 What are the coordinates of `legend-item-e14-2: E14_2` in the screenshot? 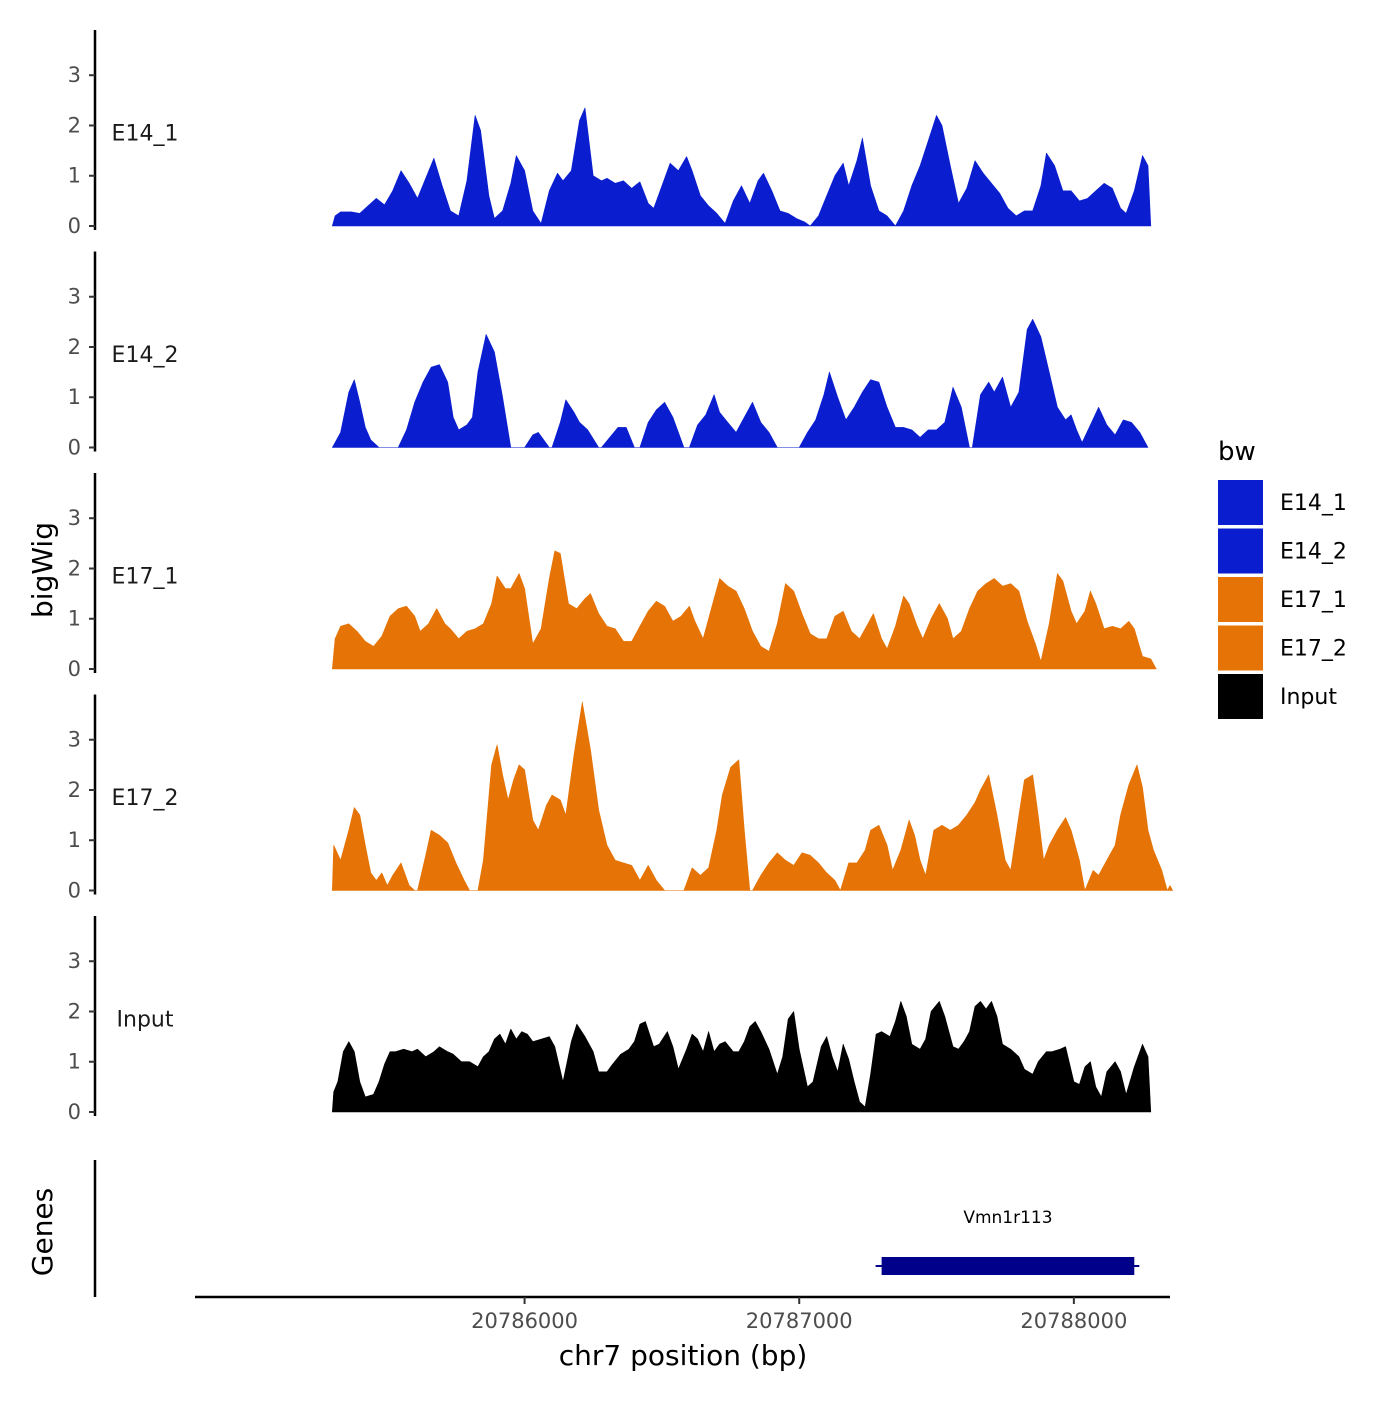 It's located at (1282, 551).